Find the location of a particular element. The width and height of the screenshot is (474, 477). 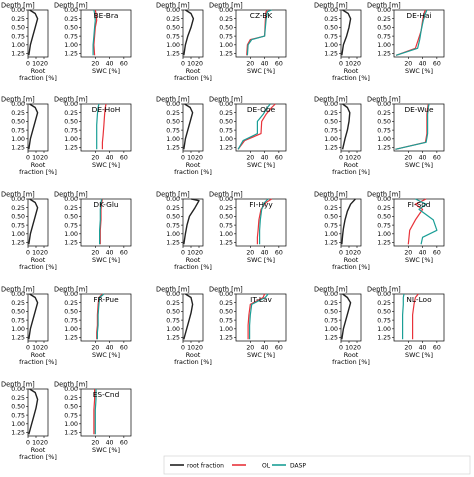

root-panel-fr-pue-ytick-label: 1.25 is located at coordinates (18, 338).